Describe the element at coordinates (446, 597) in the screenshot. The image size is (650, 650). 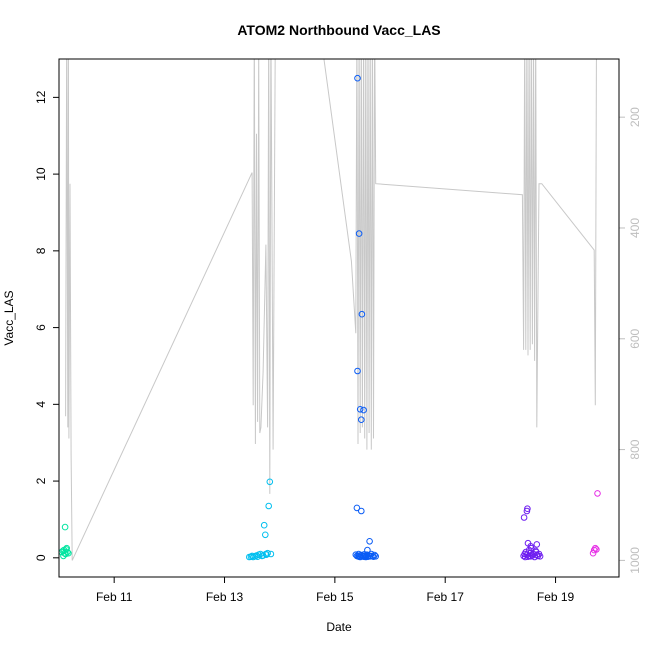
I see `x-tick-label: Feb 17` at that location.